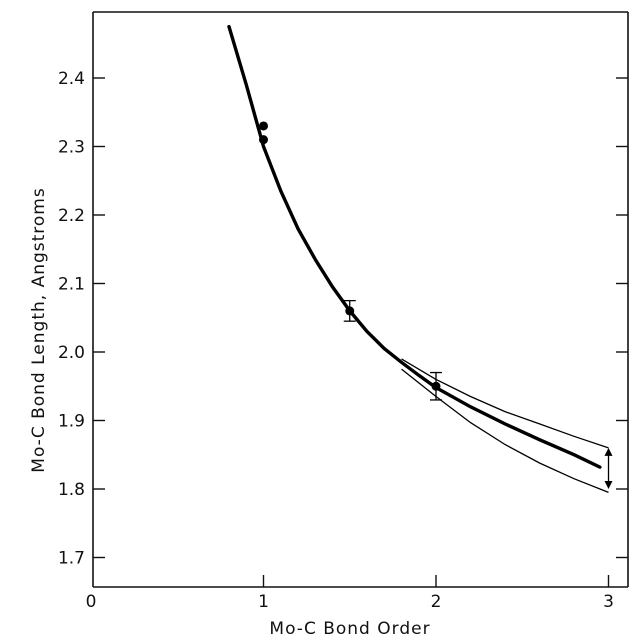 The image size is (640, 640). I want to click on range-arrow-head-up, so click(608, 451).